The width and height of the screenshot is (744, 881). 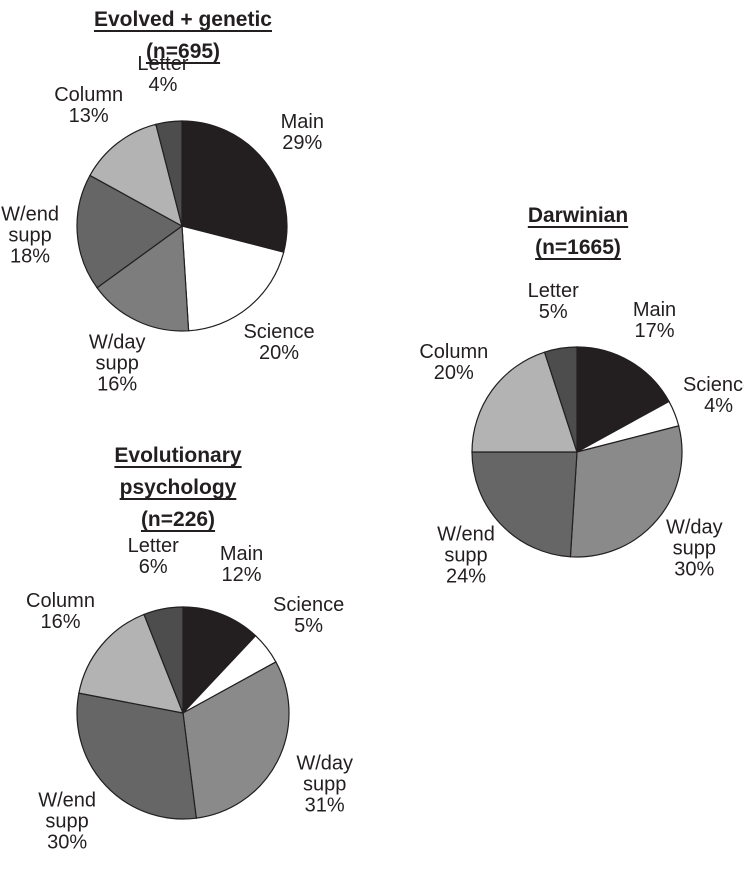 I want to click on slice-label: Science4%, so click(x=713, y=395).